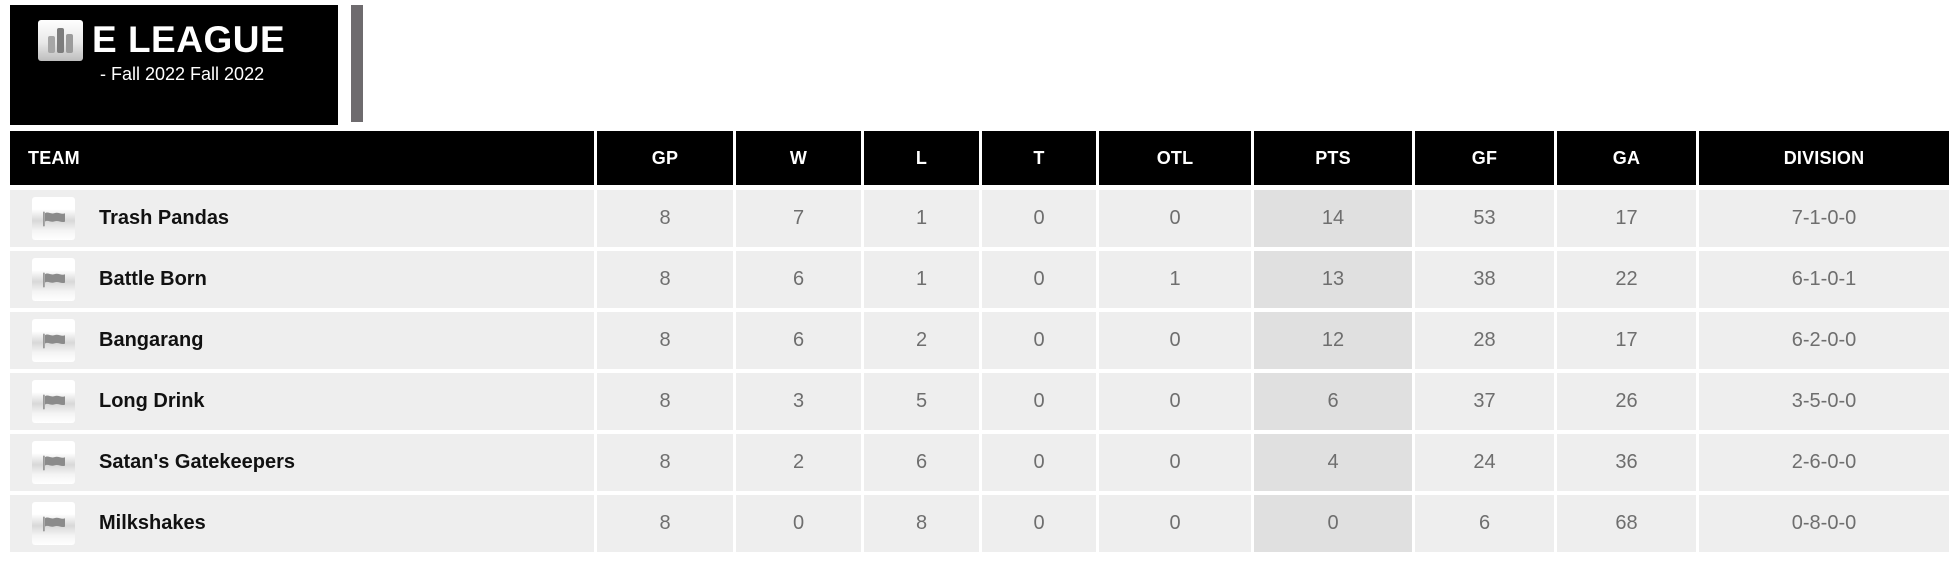 This screenshot has height=567, width=1959. What do you see at coordinates (197, 462) in the screenshot?
I see `team-name-link: Satan's Gatekeepers` at bounding box center [197, 462].